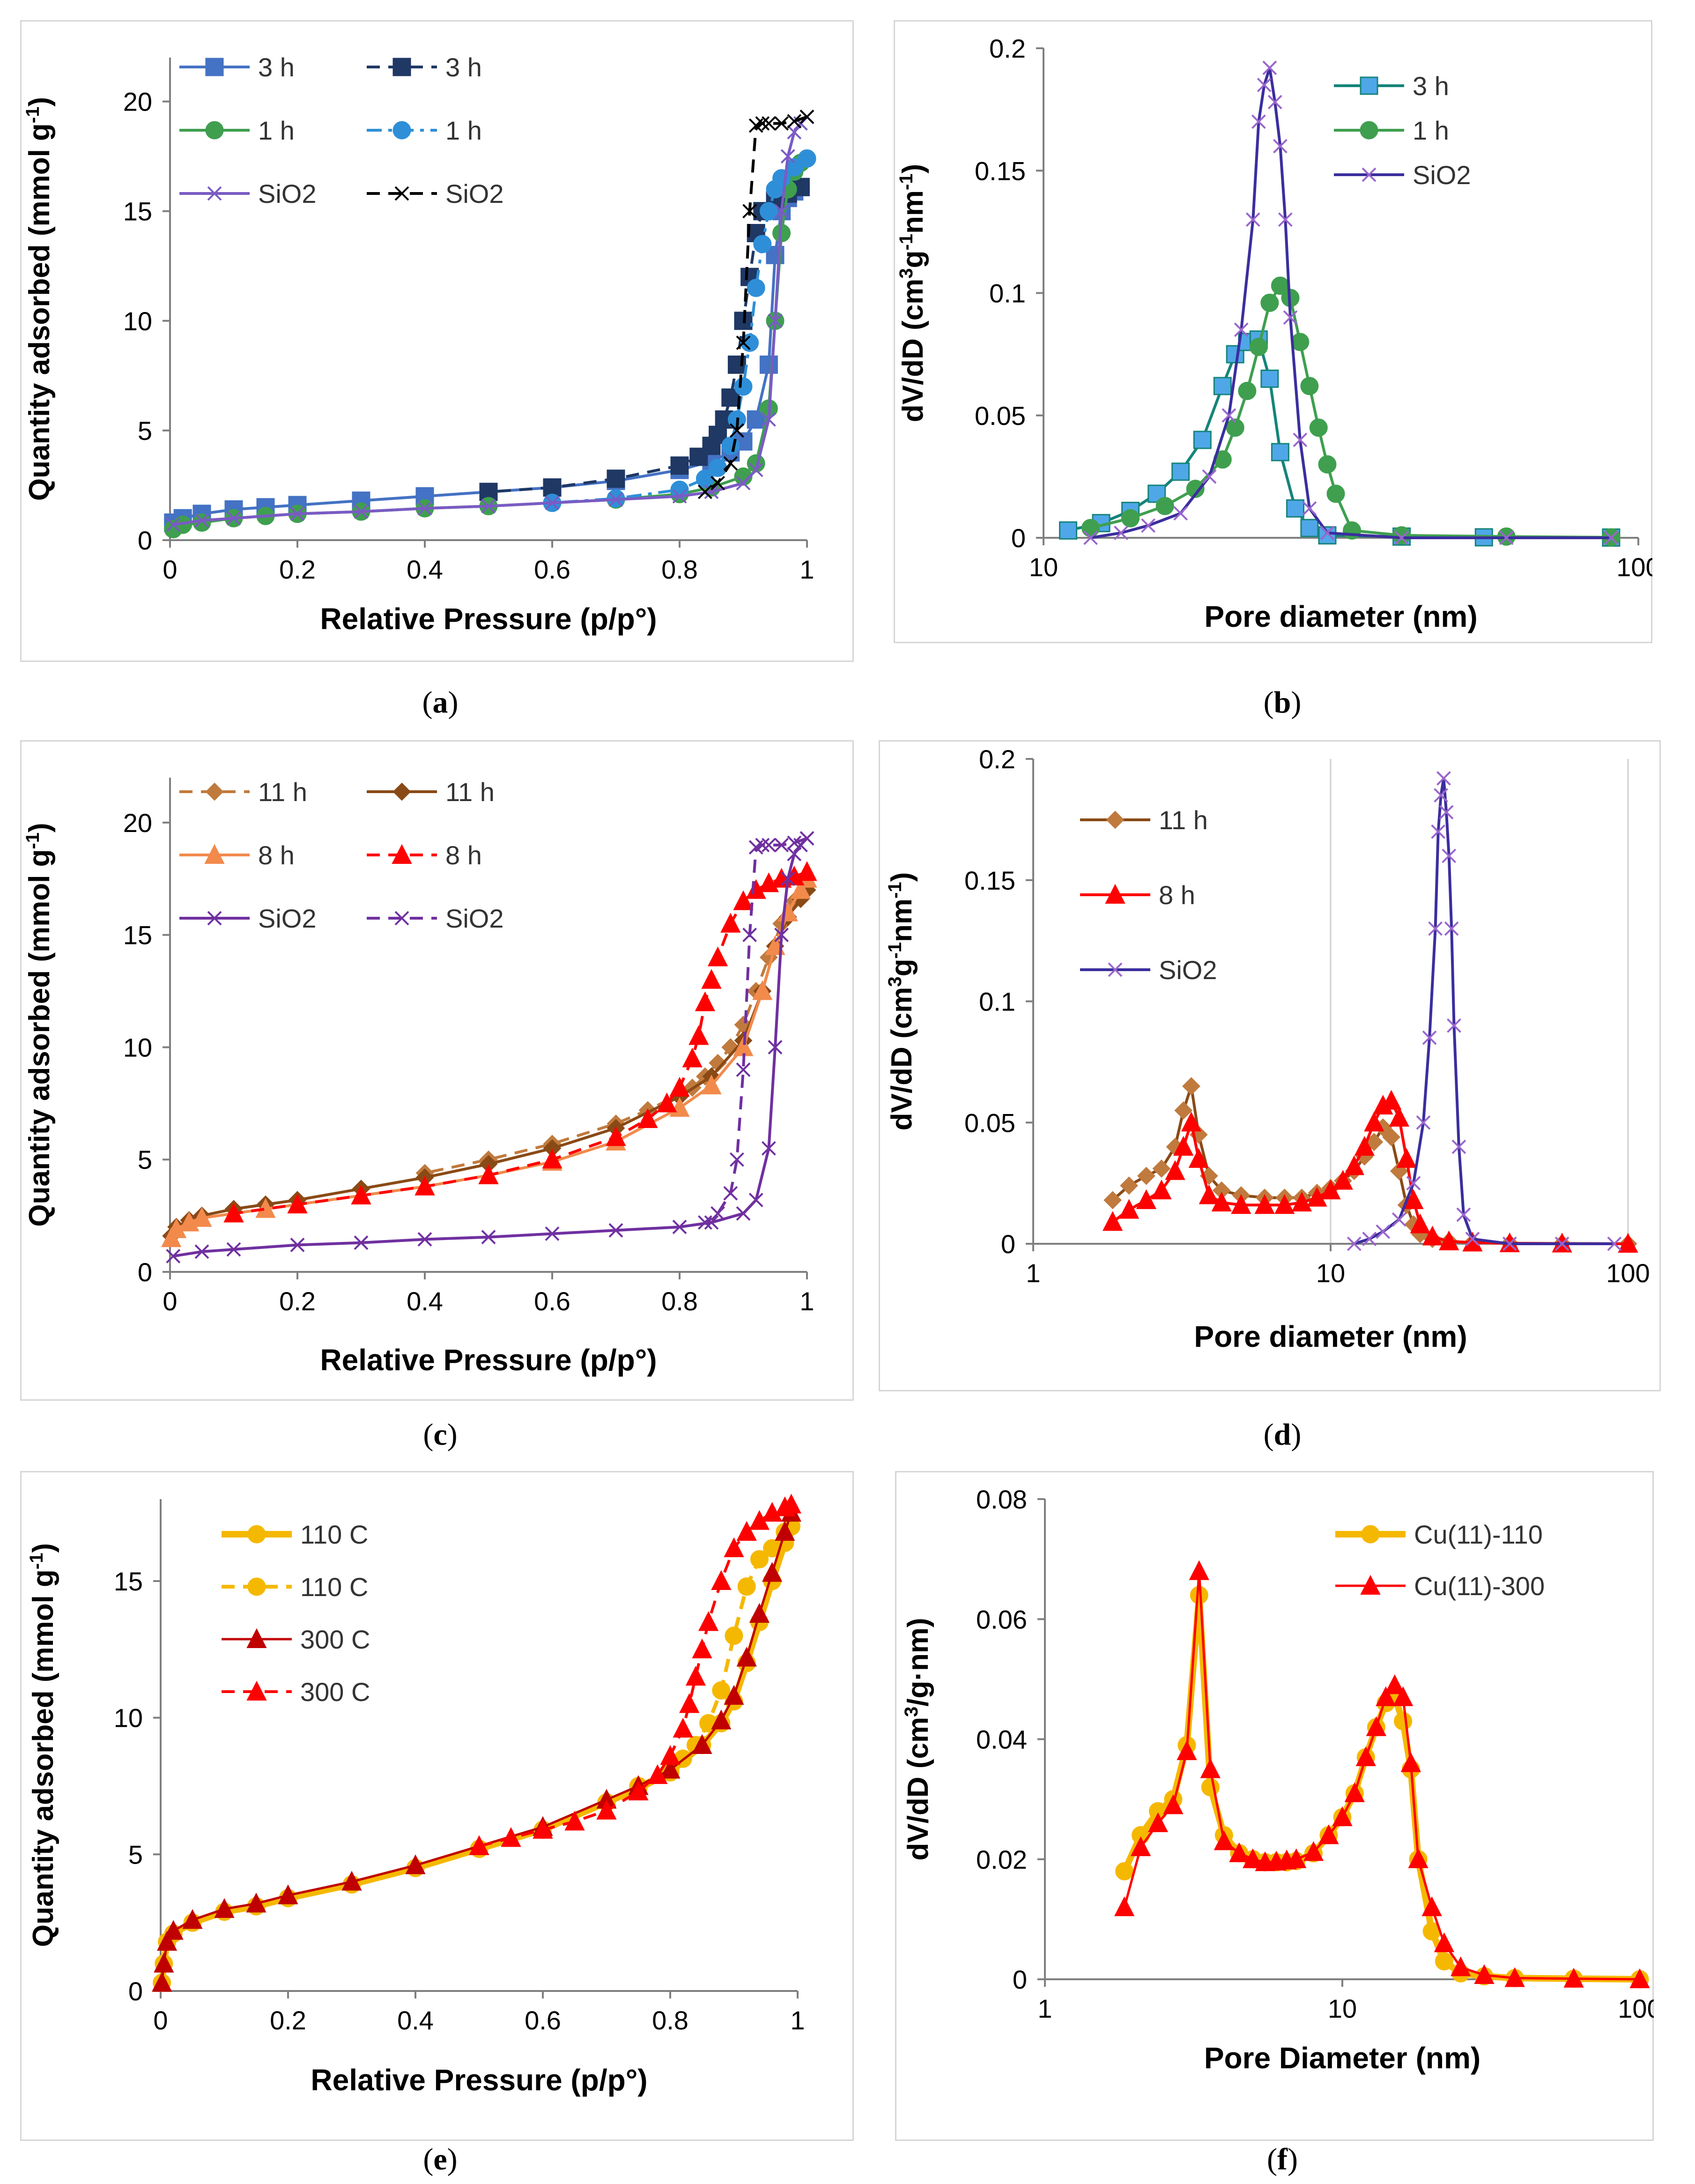 This screenshot has height=2184, width=1695. I want to click on caption-b-letter: b, so click(1282, 702).